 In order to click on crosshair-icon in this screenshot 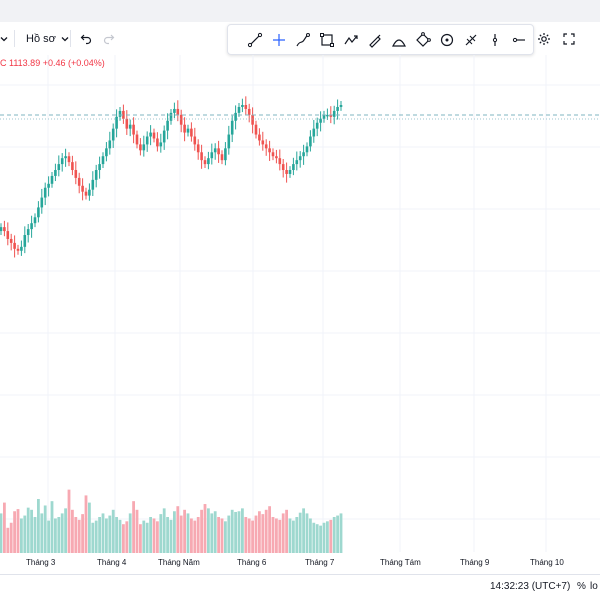, I will do `click(279, 40)`.